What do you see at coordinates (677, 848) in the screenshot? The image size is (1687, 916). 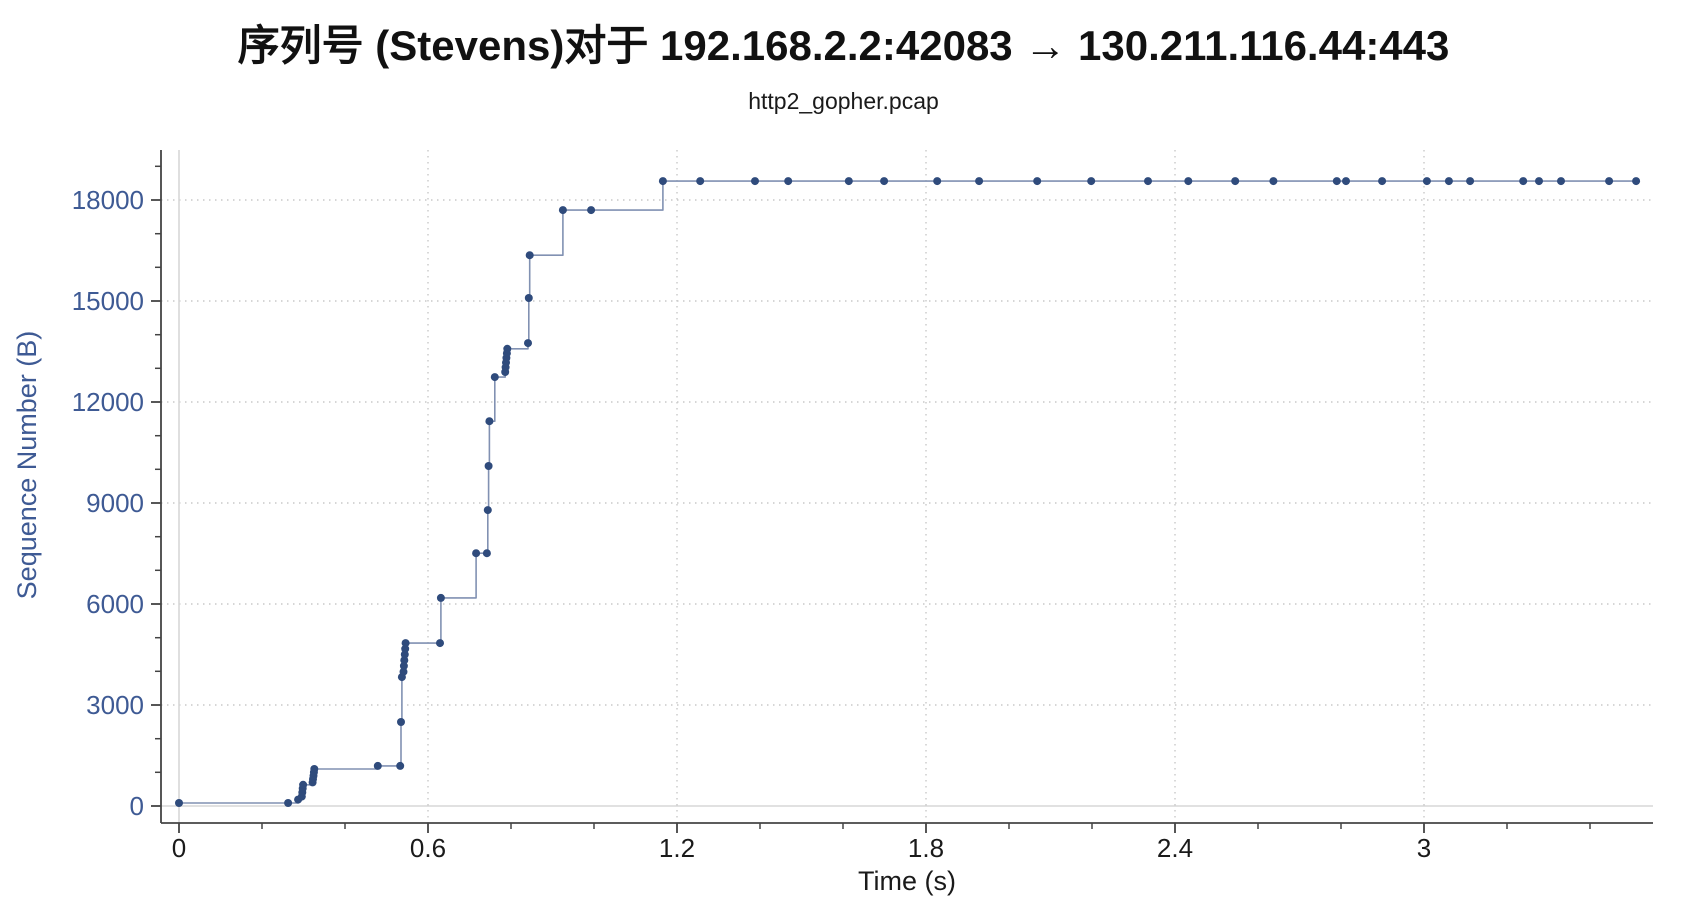 I see `x-tick-label: 1.2` at bounding box center [677, 848].